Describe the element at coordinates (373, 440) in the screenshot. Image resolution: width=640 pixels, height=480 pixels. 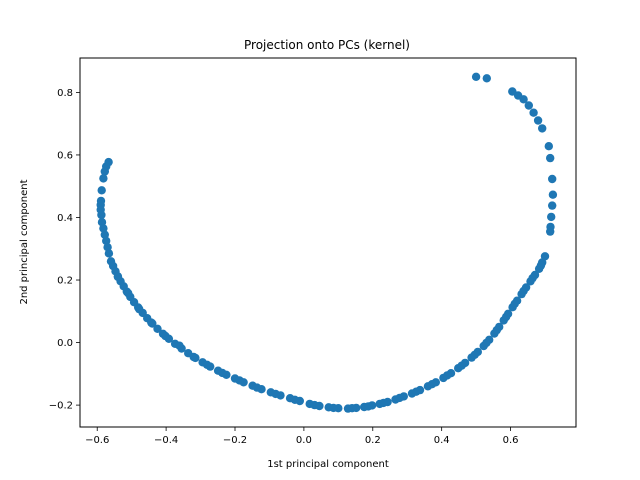
I see `x-tick-label: 0.2` at that location.